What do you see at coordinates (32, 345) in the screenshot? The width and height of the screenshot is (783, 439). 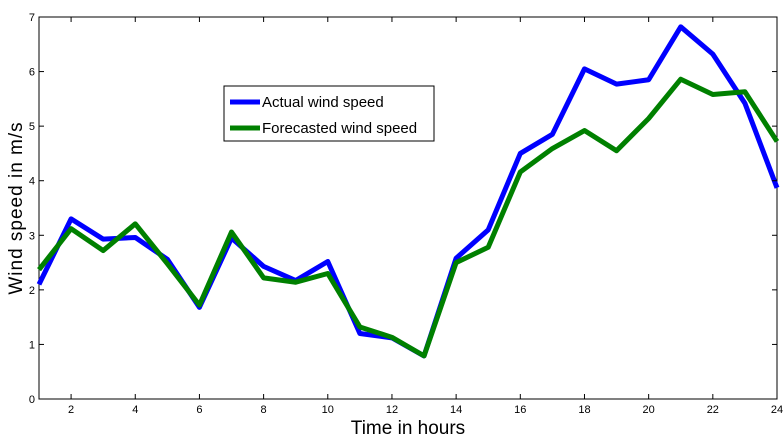 I see `y-tick-label: 1` at bounding box center [32, 345].